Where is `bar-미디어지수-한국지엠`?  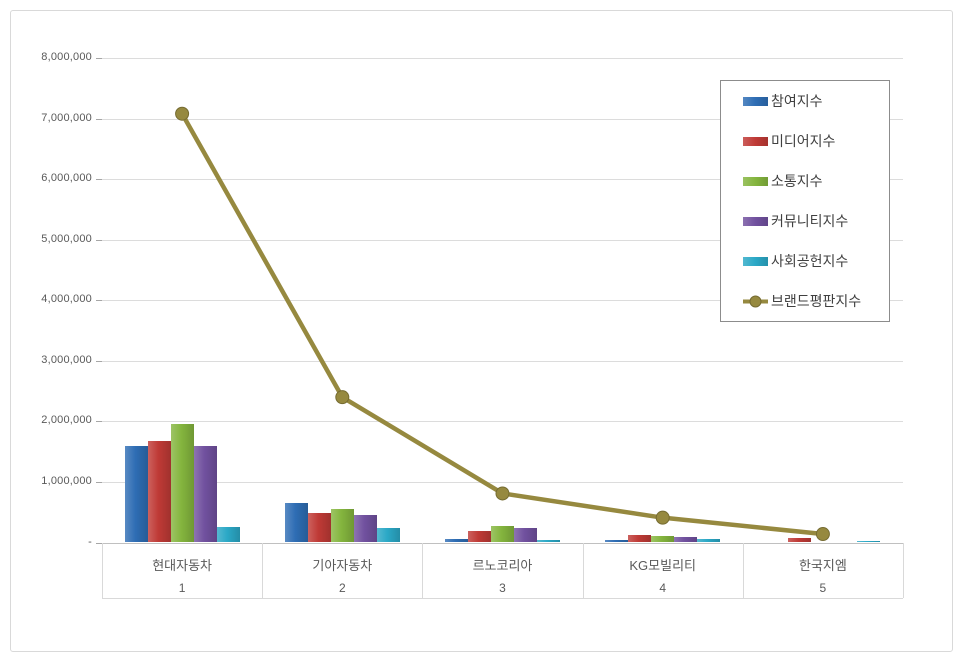
bar-미디어지수-한국지엠 is located at coordinates (800, 540).